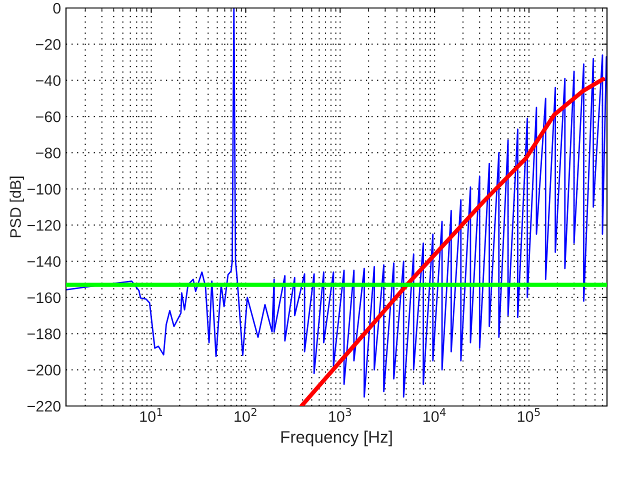 The image size is (617, 477). Describe the element at coordinates (48, 80) in the screenshot. I see `y-tick-label: −40` at that location.